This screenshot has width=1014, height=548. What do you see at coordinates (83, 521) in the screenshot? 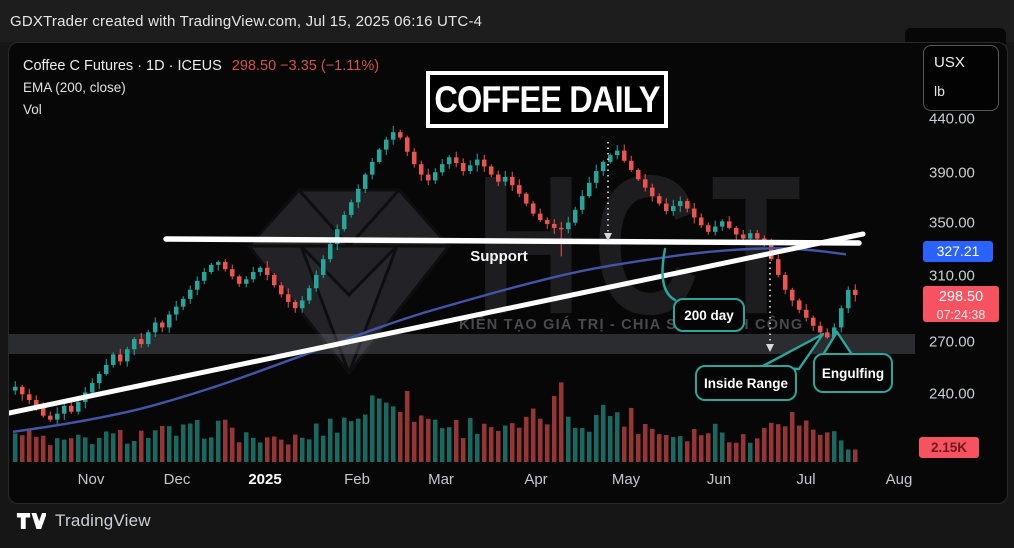
I see `tradingview-footer: TradingView` at bounding box center [83, 521].